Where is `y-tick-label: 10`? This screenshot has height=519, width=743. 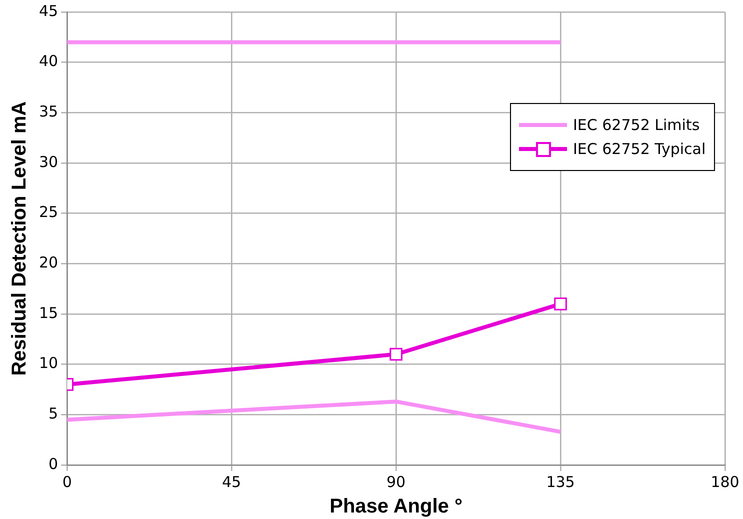
y-tick-label: 10 is located at coordinates (48, 363).